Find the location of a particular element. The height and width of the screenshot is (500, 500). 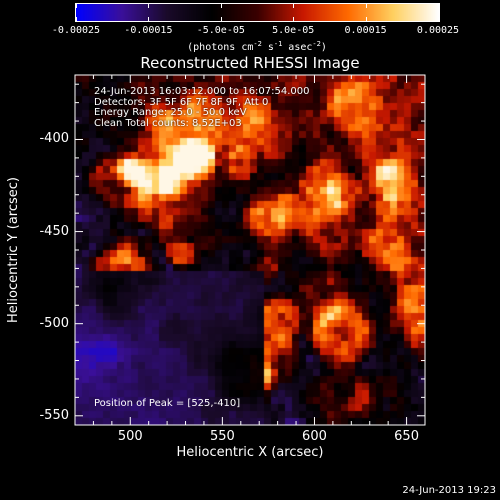

energy-range-text: Energy Range: 25.0 - 50.0 keV is located at coordinates (170, 112).